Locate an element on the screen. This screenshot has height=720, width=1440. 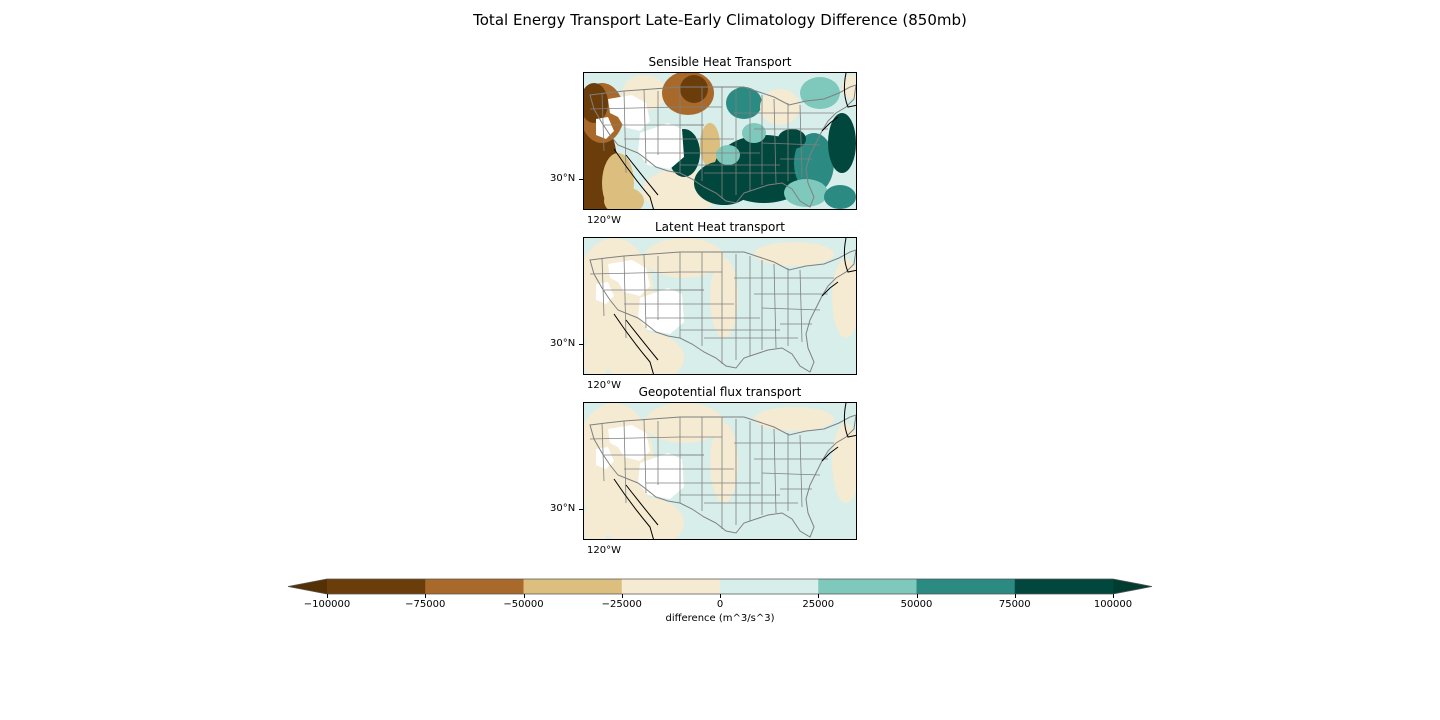
lat-label-geopotential: 30°N is located at coordinates (563, 508).